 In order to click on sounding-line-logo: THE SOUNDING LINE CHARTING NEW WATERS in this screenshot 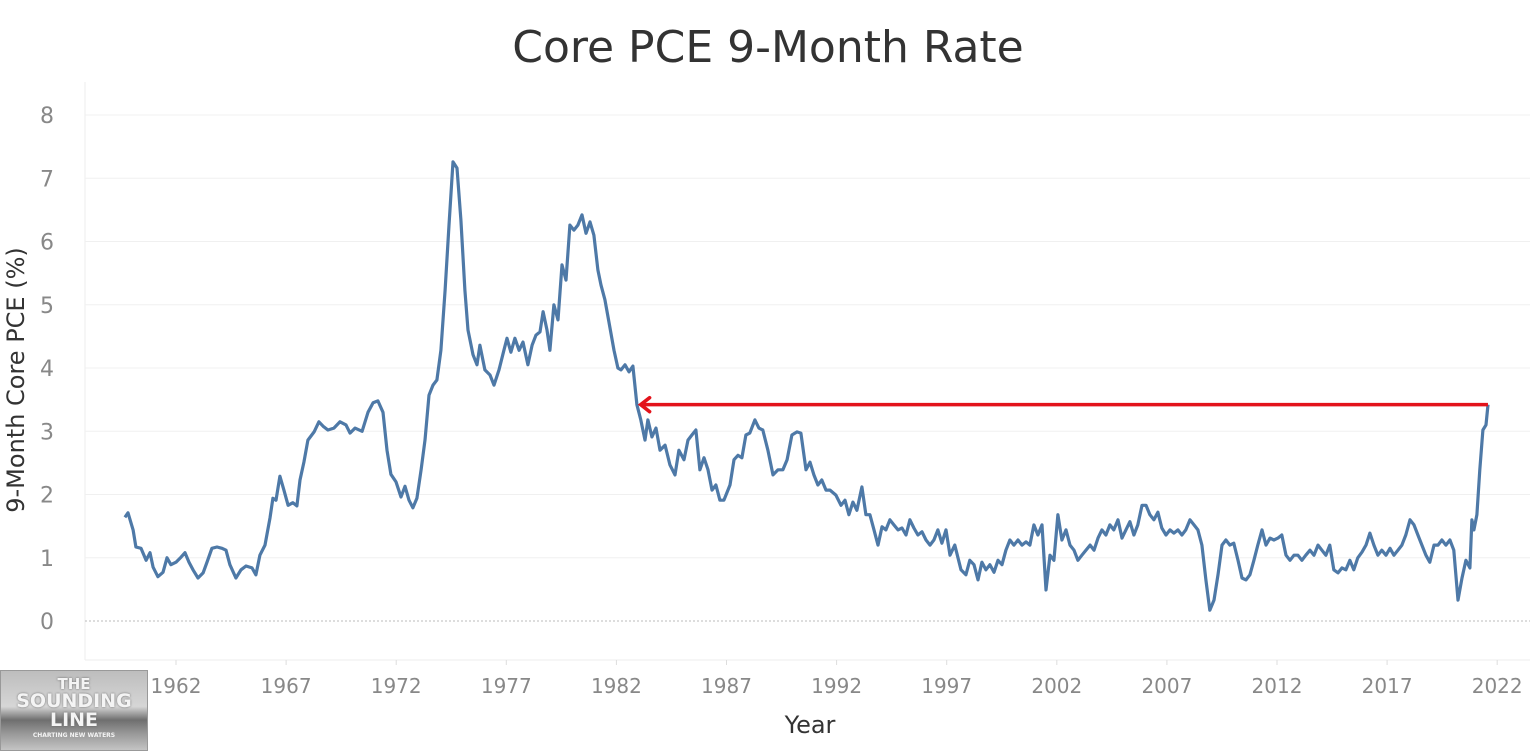, I will do `click(74, 710)`.